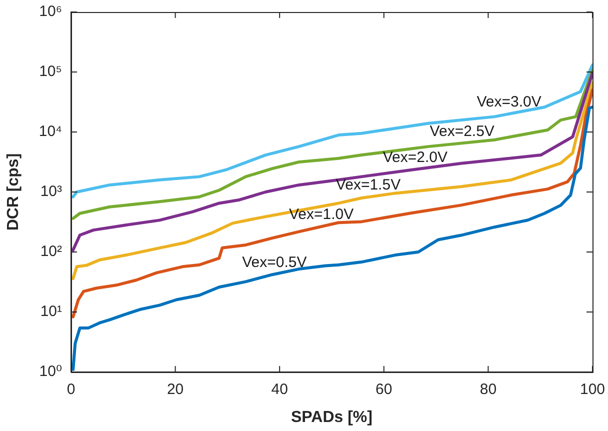 This screenshot has height=431, width=608. I want to click on x-axis-title: SPADs [%], so click(331, 417).